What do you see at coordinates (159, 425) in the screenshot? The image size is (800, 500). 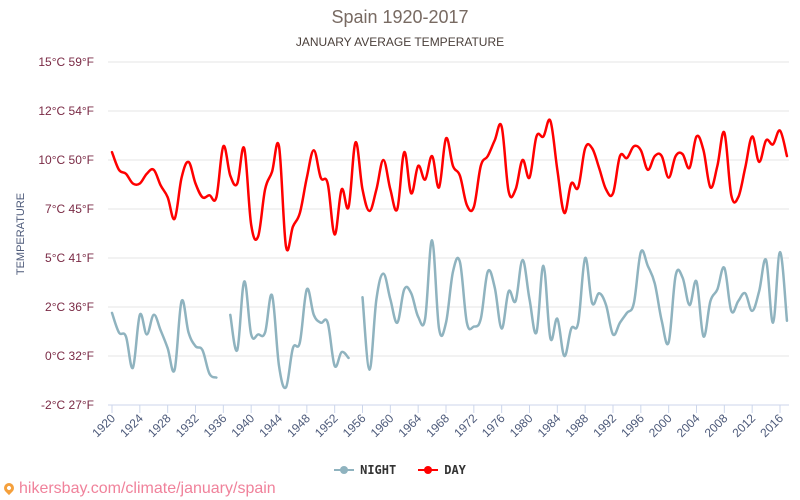 I see `x-tick-label: 1928` at bounding box center [159, 425].